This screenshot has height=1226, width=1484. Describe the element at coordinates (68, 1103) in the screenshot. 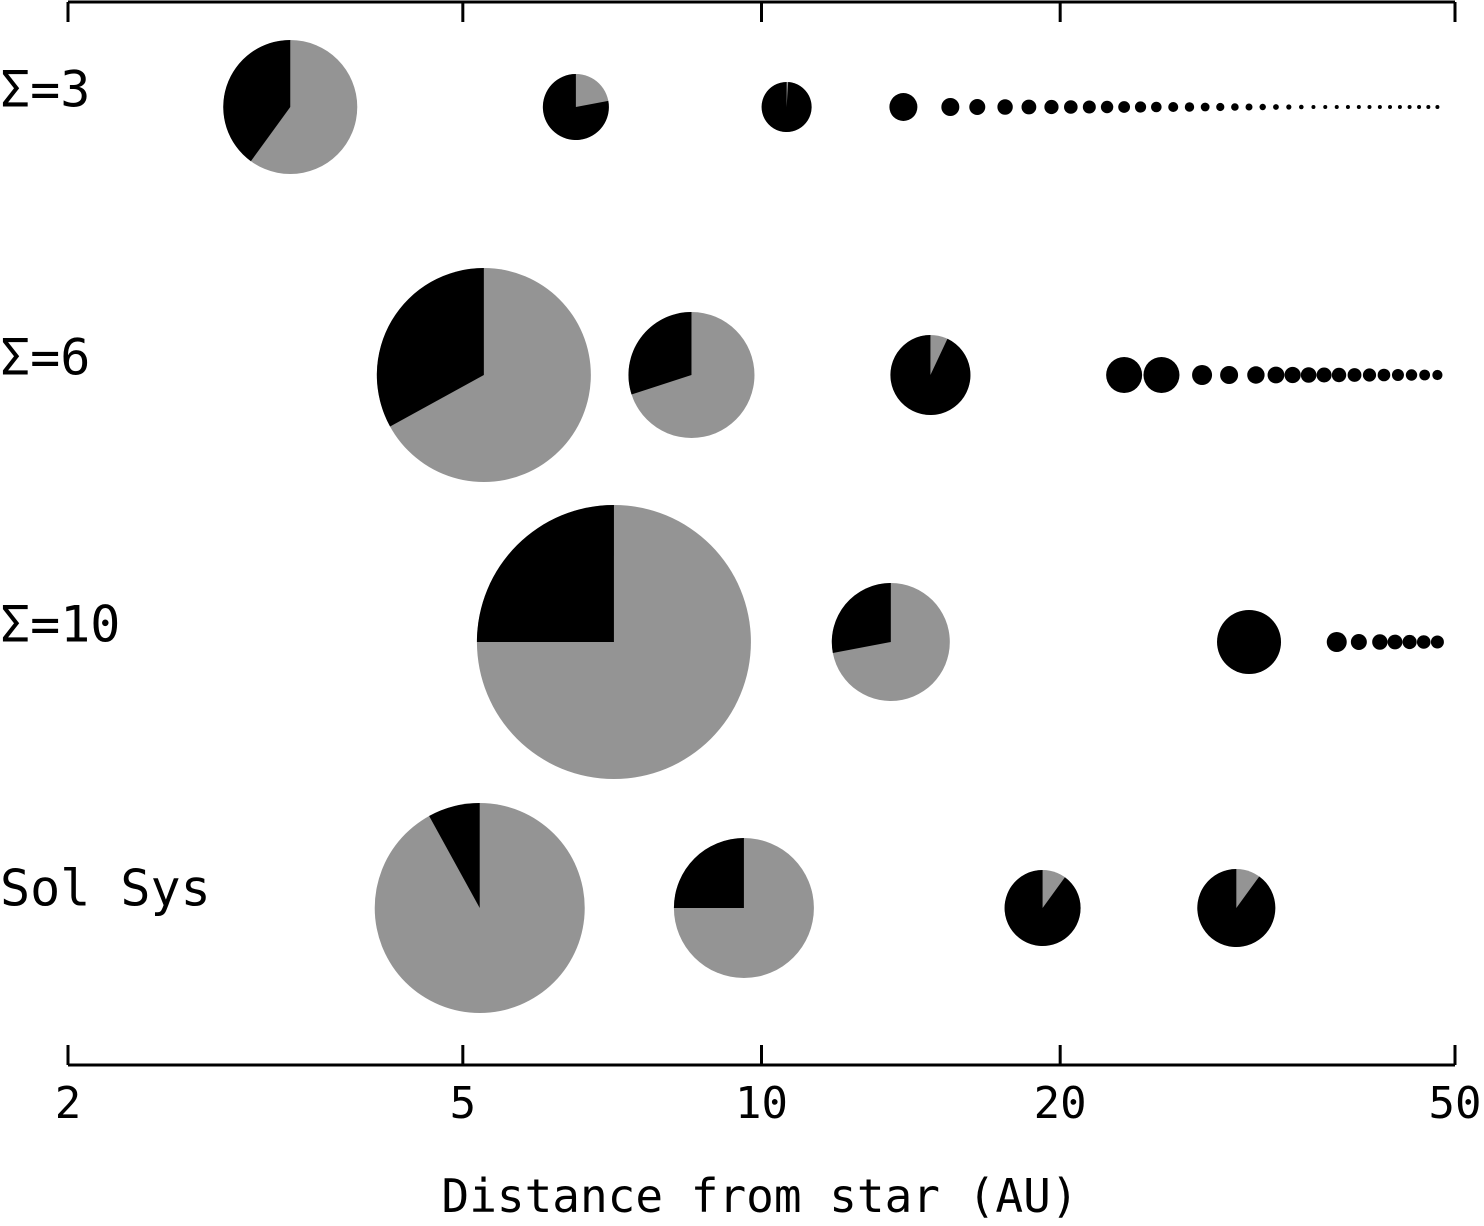

I see `x-tick-label: 2` at that location.